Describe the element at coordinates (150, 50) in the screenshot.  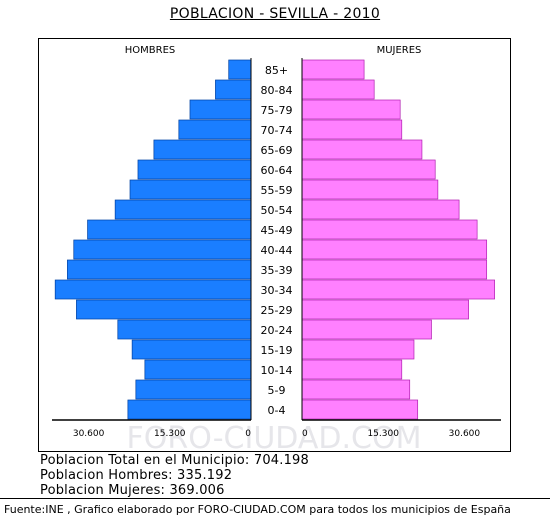
I see `left-group-label: HOMBRES` at that location.